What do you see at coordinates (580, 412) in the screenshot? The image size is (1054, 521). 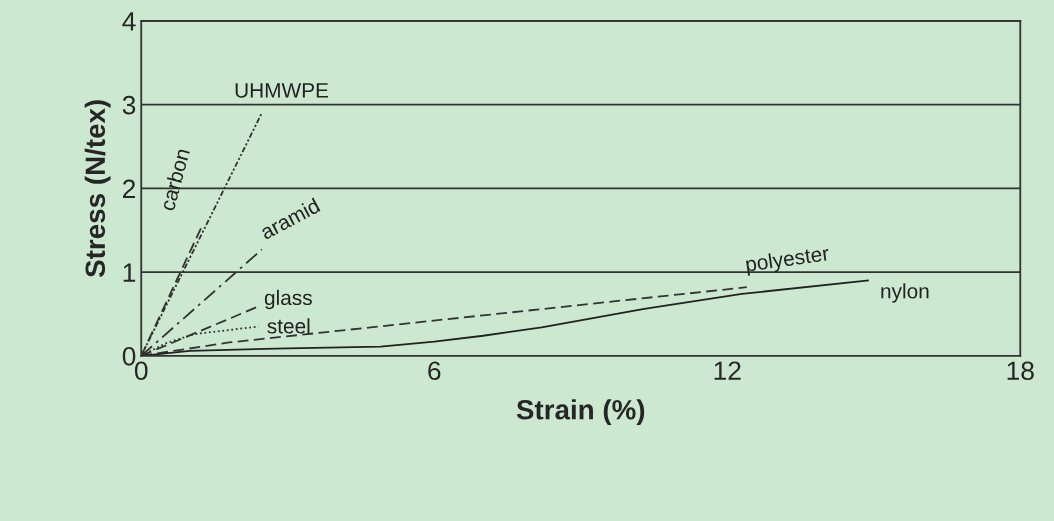 I see `x-axis-title: Strain (%)` at bounding box center [580, 412].